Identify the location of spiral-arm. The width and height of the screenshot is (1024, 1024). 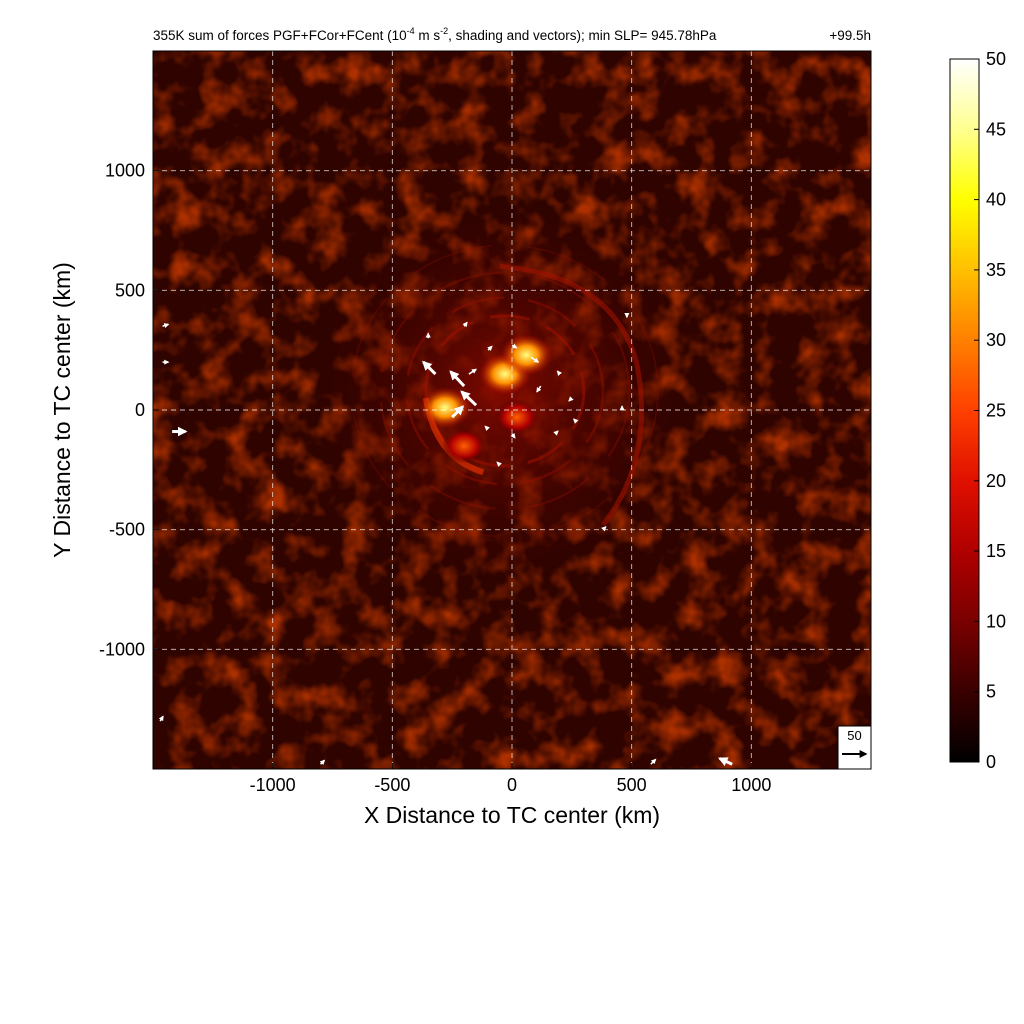
(572, 395).